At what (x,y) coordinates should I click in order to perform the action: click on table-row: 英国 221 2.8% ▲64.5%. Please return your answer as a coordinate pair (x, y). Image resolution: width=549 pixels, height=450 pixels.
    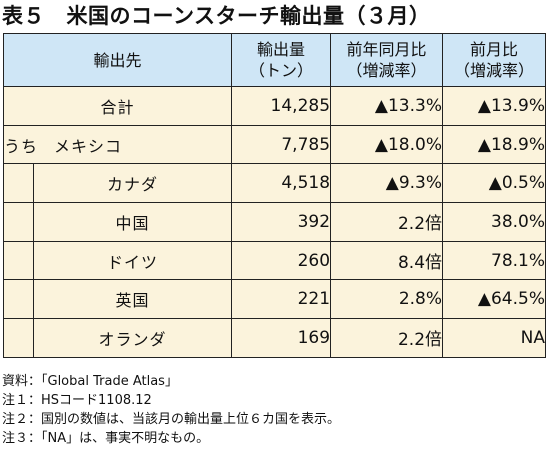
    Looking at the image, I should click on (275, 299).